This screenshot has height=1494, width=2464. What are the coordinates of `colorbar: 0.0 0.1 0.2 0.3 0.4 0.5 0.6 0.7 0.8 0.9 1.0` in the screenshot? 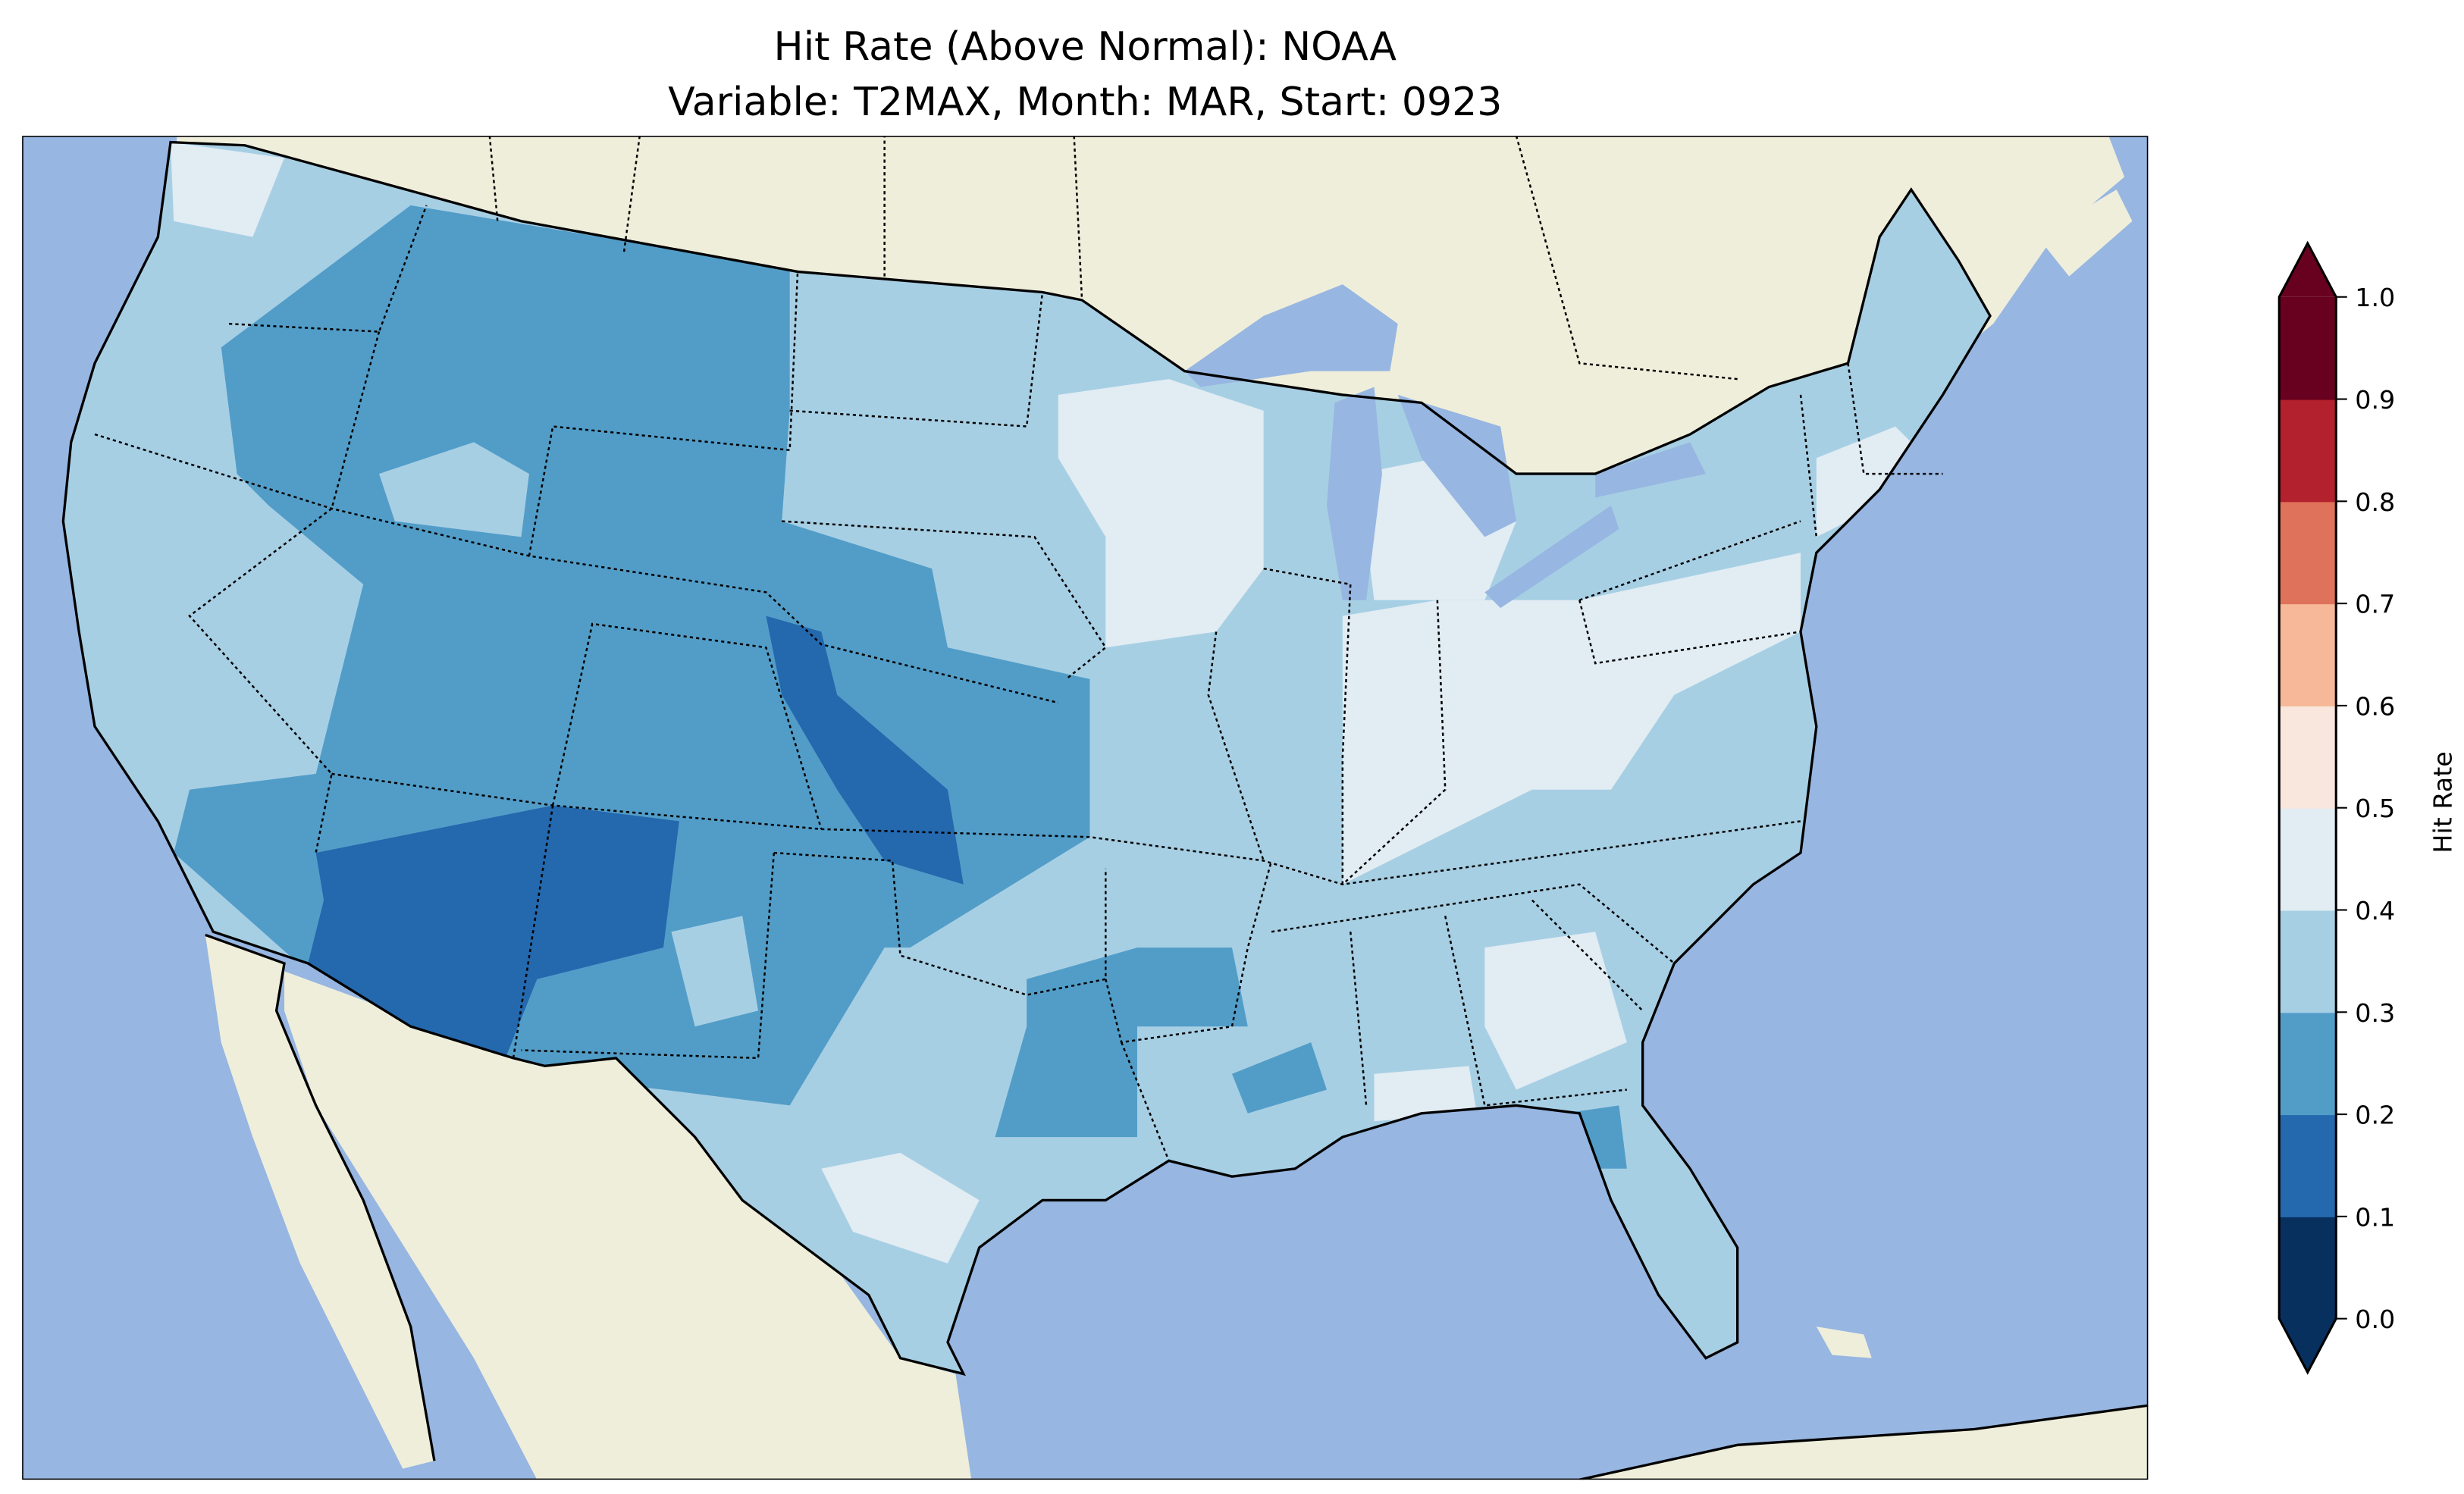 It's located at (2336, 807).